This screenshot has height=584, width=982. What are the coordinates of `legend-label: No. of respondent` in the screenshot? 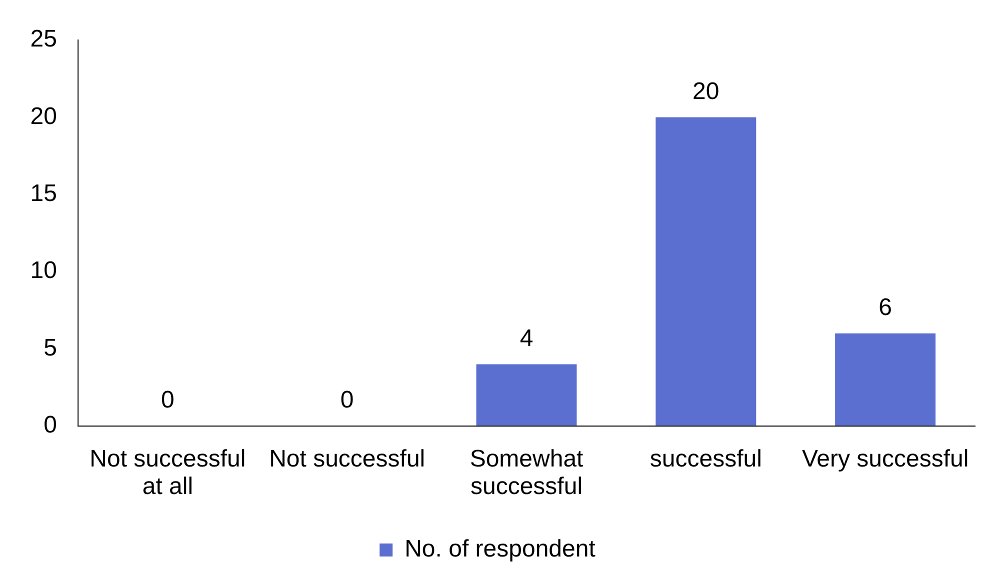 It's located at (500, 549).